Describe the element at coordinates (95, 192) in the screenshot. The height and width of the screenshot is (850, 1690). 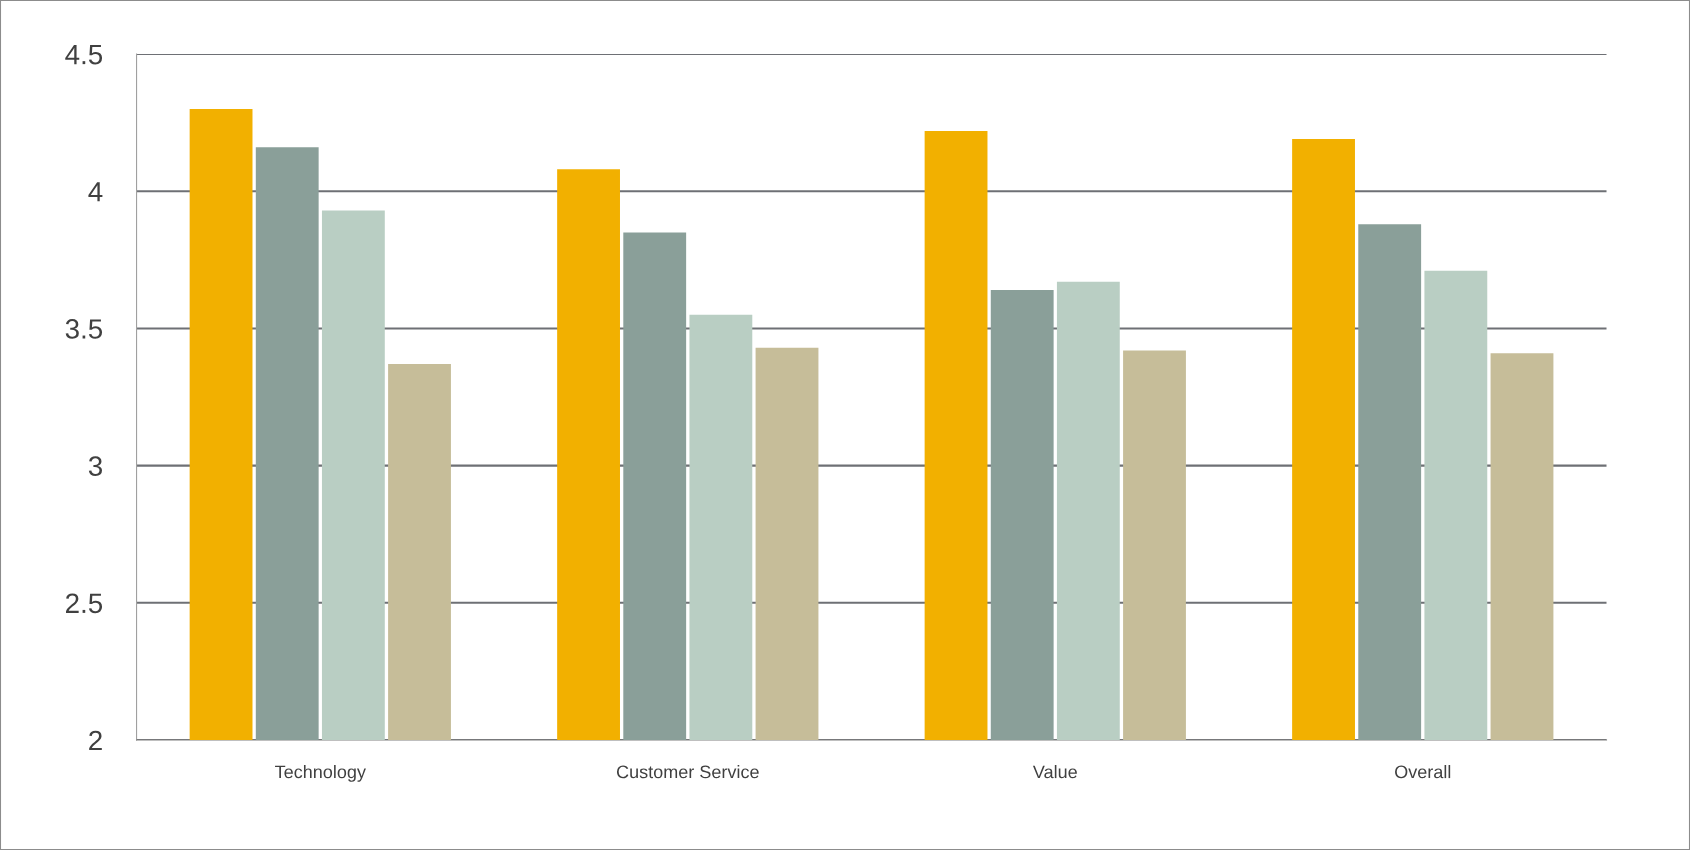
I see `y-tick-label: 4` at that location.